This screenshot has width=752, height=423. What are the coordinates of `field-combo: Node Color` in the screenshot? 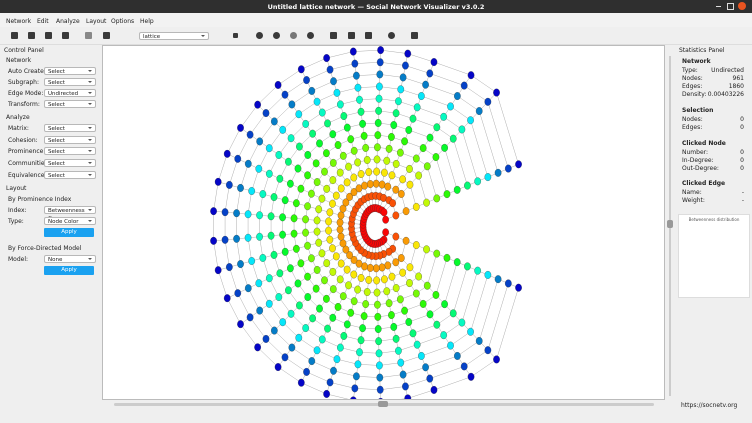 It's located at (70, 221).